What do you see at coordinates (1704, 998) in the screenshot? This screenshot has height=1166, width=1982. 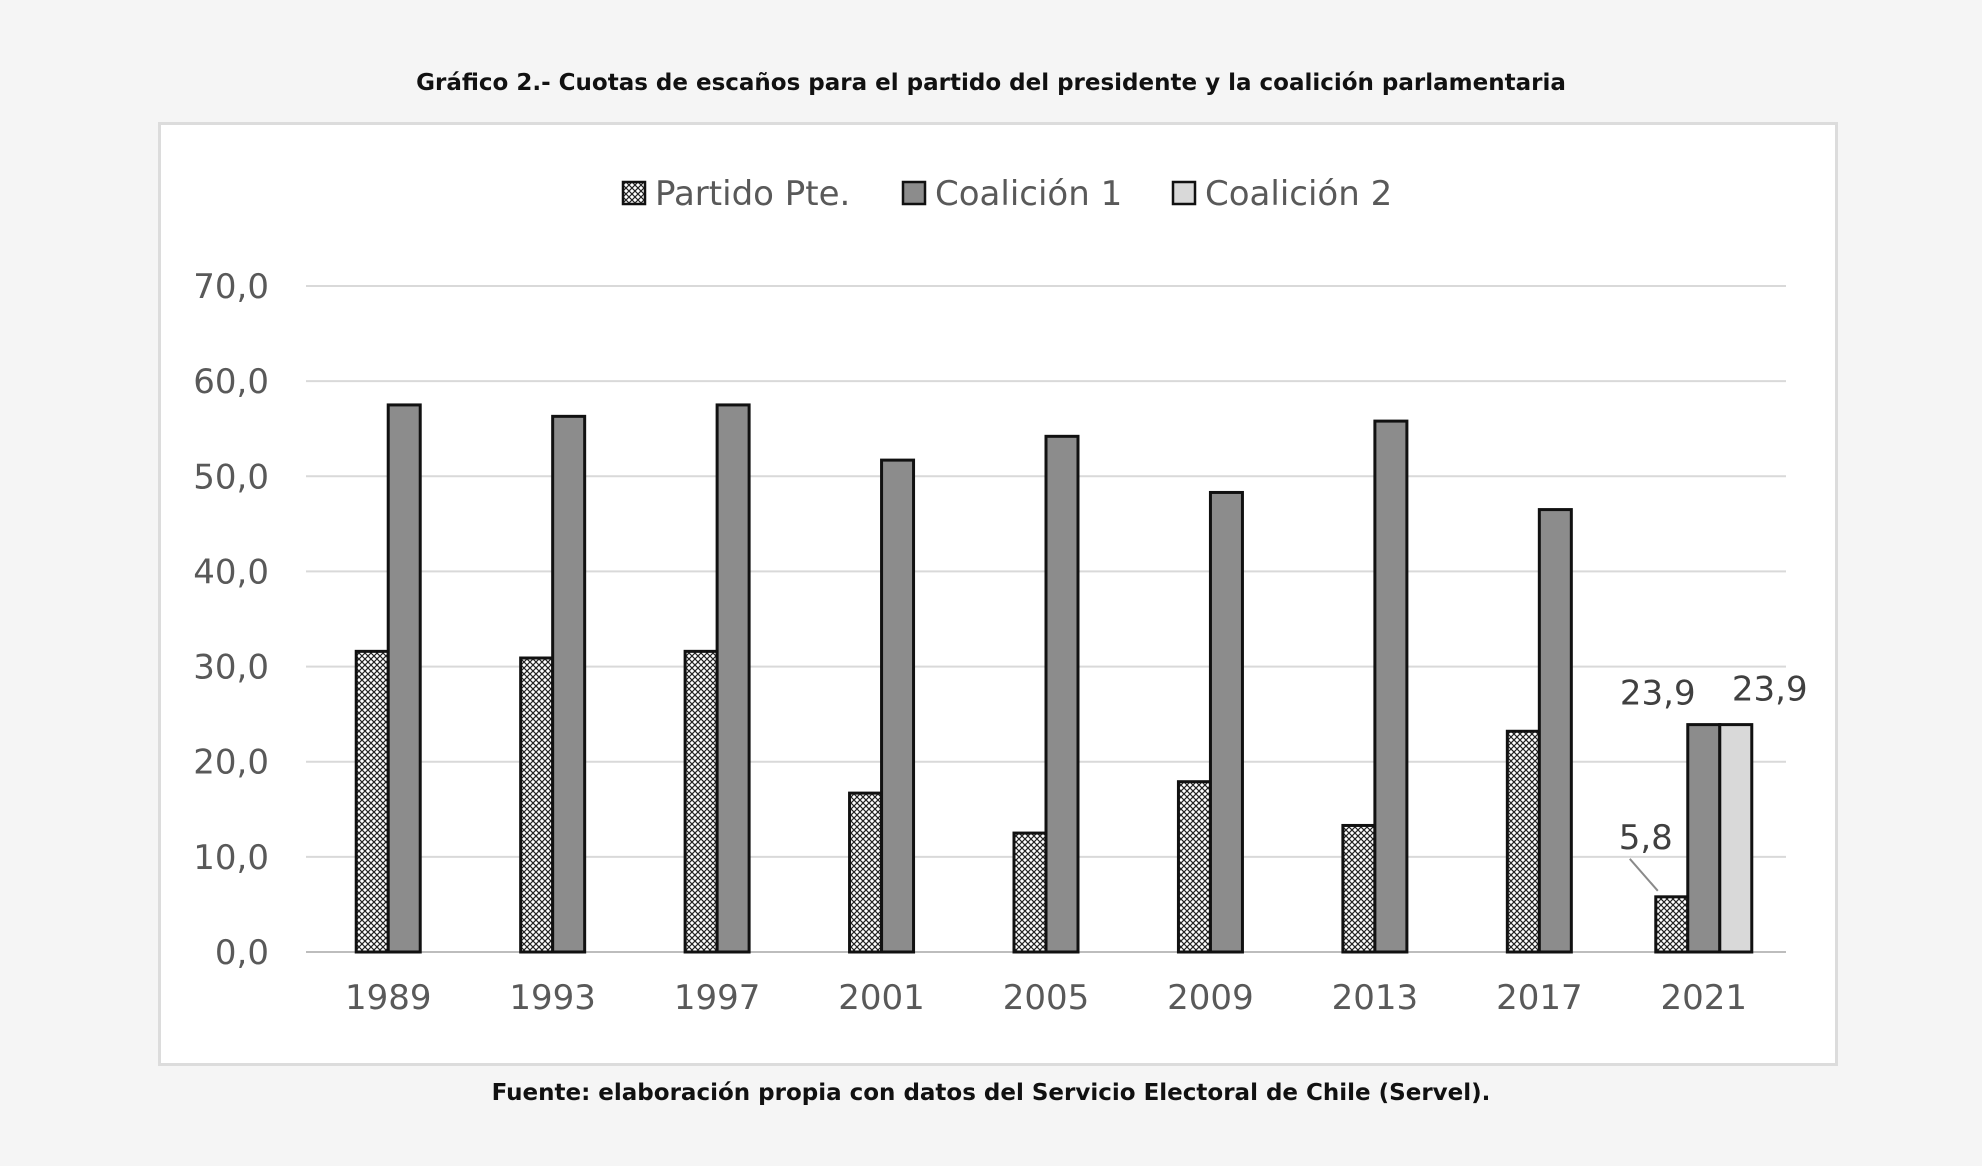 I see `x-tick-label: 2021` at bounding box center [1704, 998].